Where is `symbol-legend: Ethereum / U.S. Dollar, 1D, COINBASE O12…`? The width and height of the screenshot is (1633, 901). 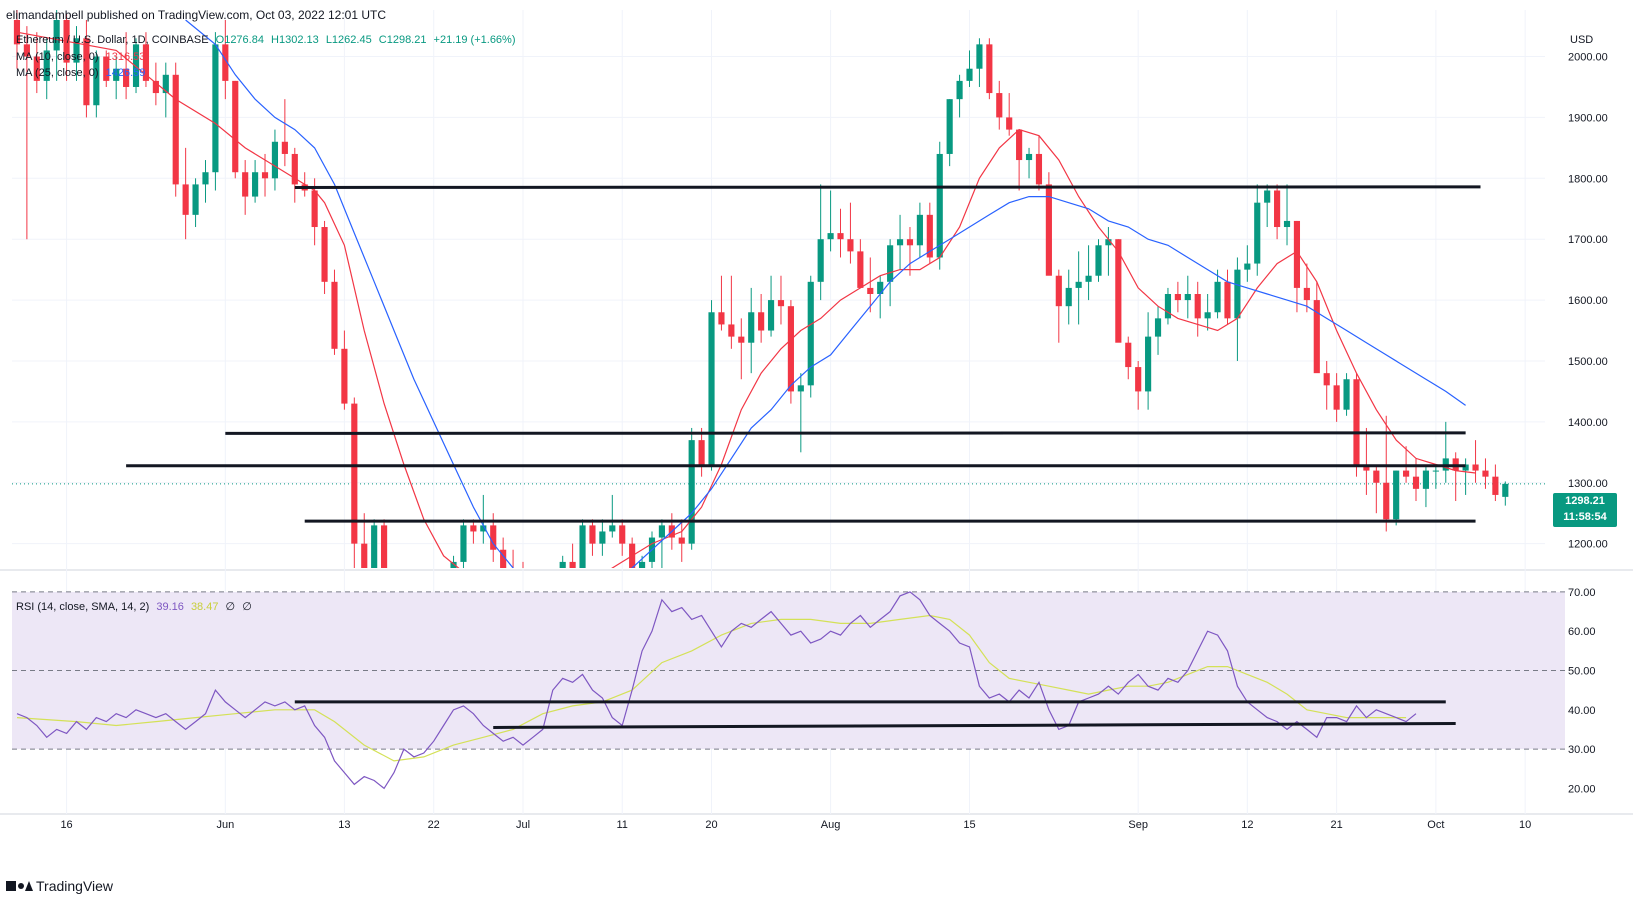 symbol-legend: Ethereum / U.S. Dollar, 1D, COINBASE O12… is located at coordinates (268, 40).